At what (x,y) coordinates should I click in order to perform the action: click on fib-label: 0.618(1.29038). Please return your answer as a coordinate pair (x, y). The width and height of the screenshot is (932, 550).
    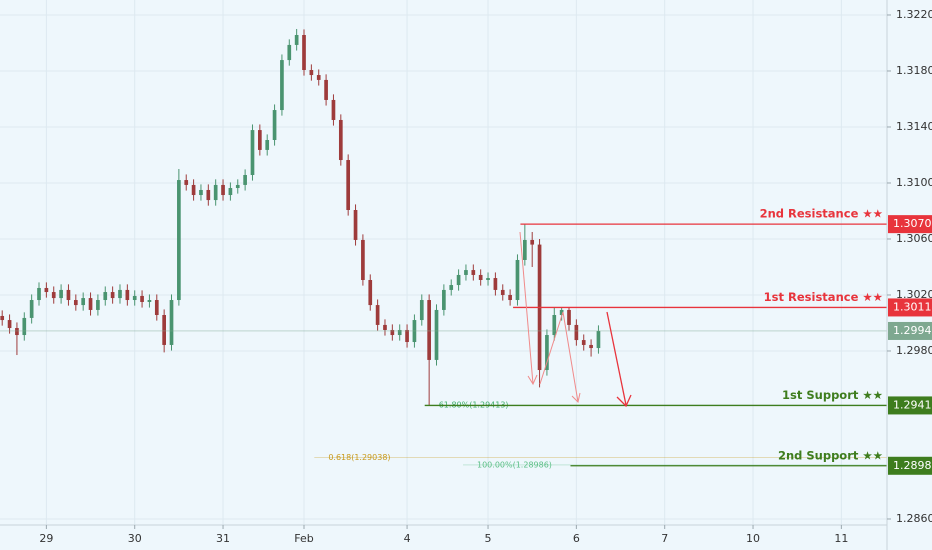
    Looking at the image, I should click on (359, 457).